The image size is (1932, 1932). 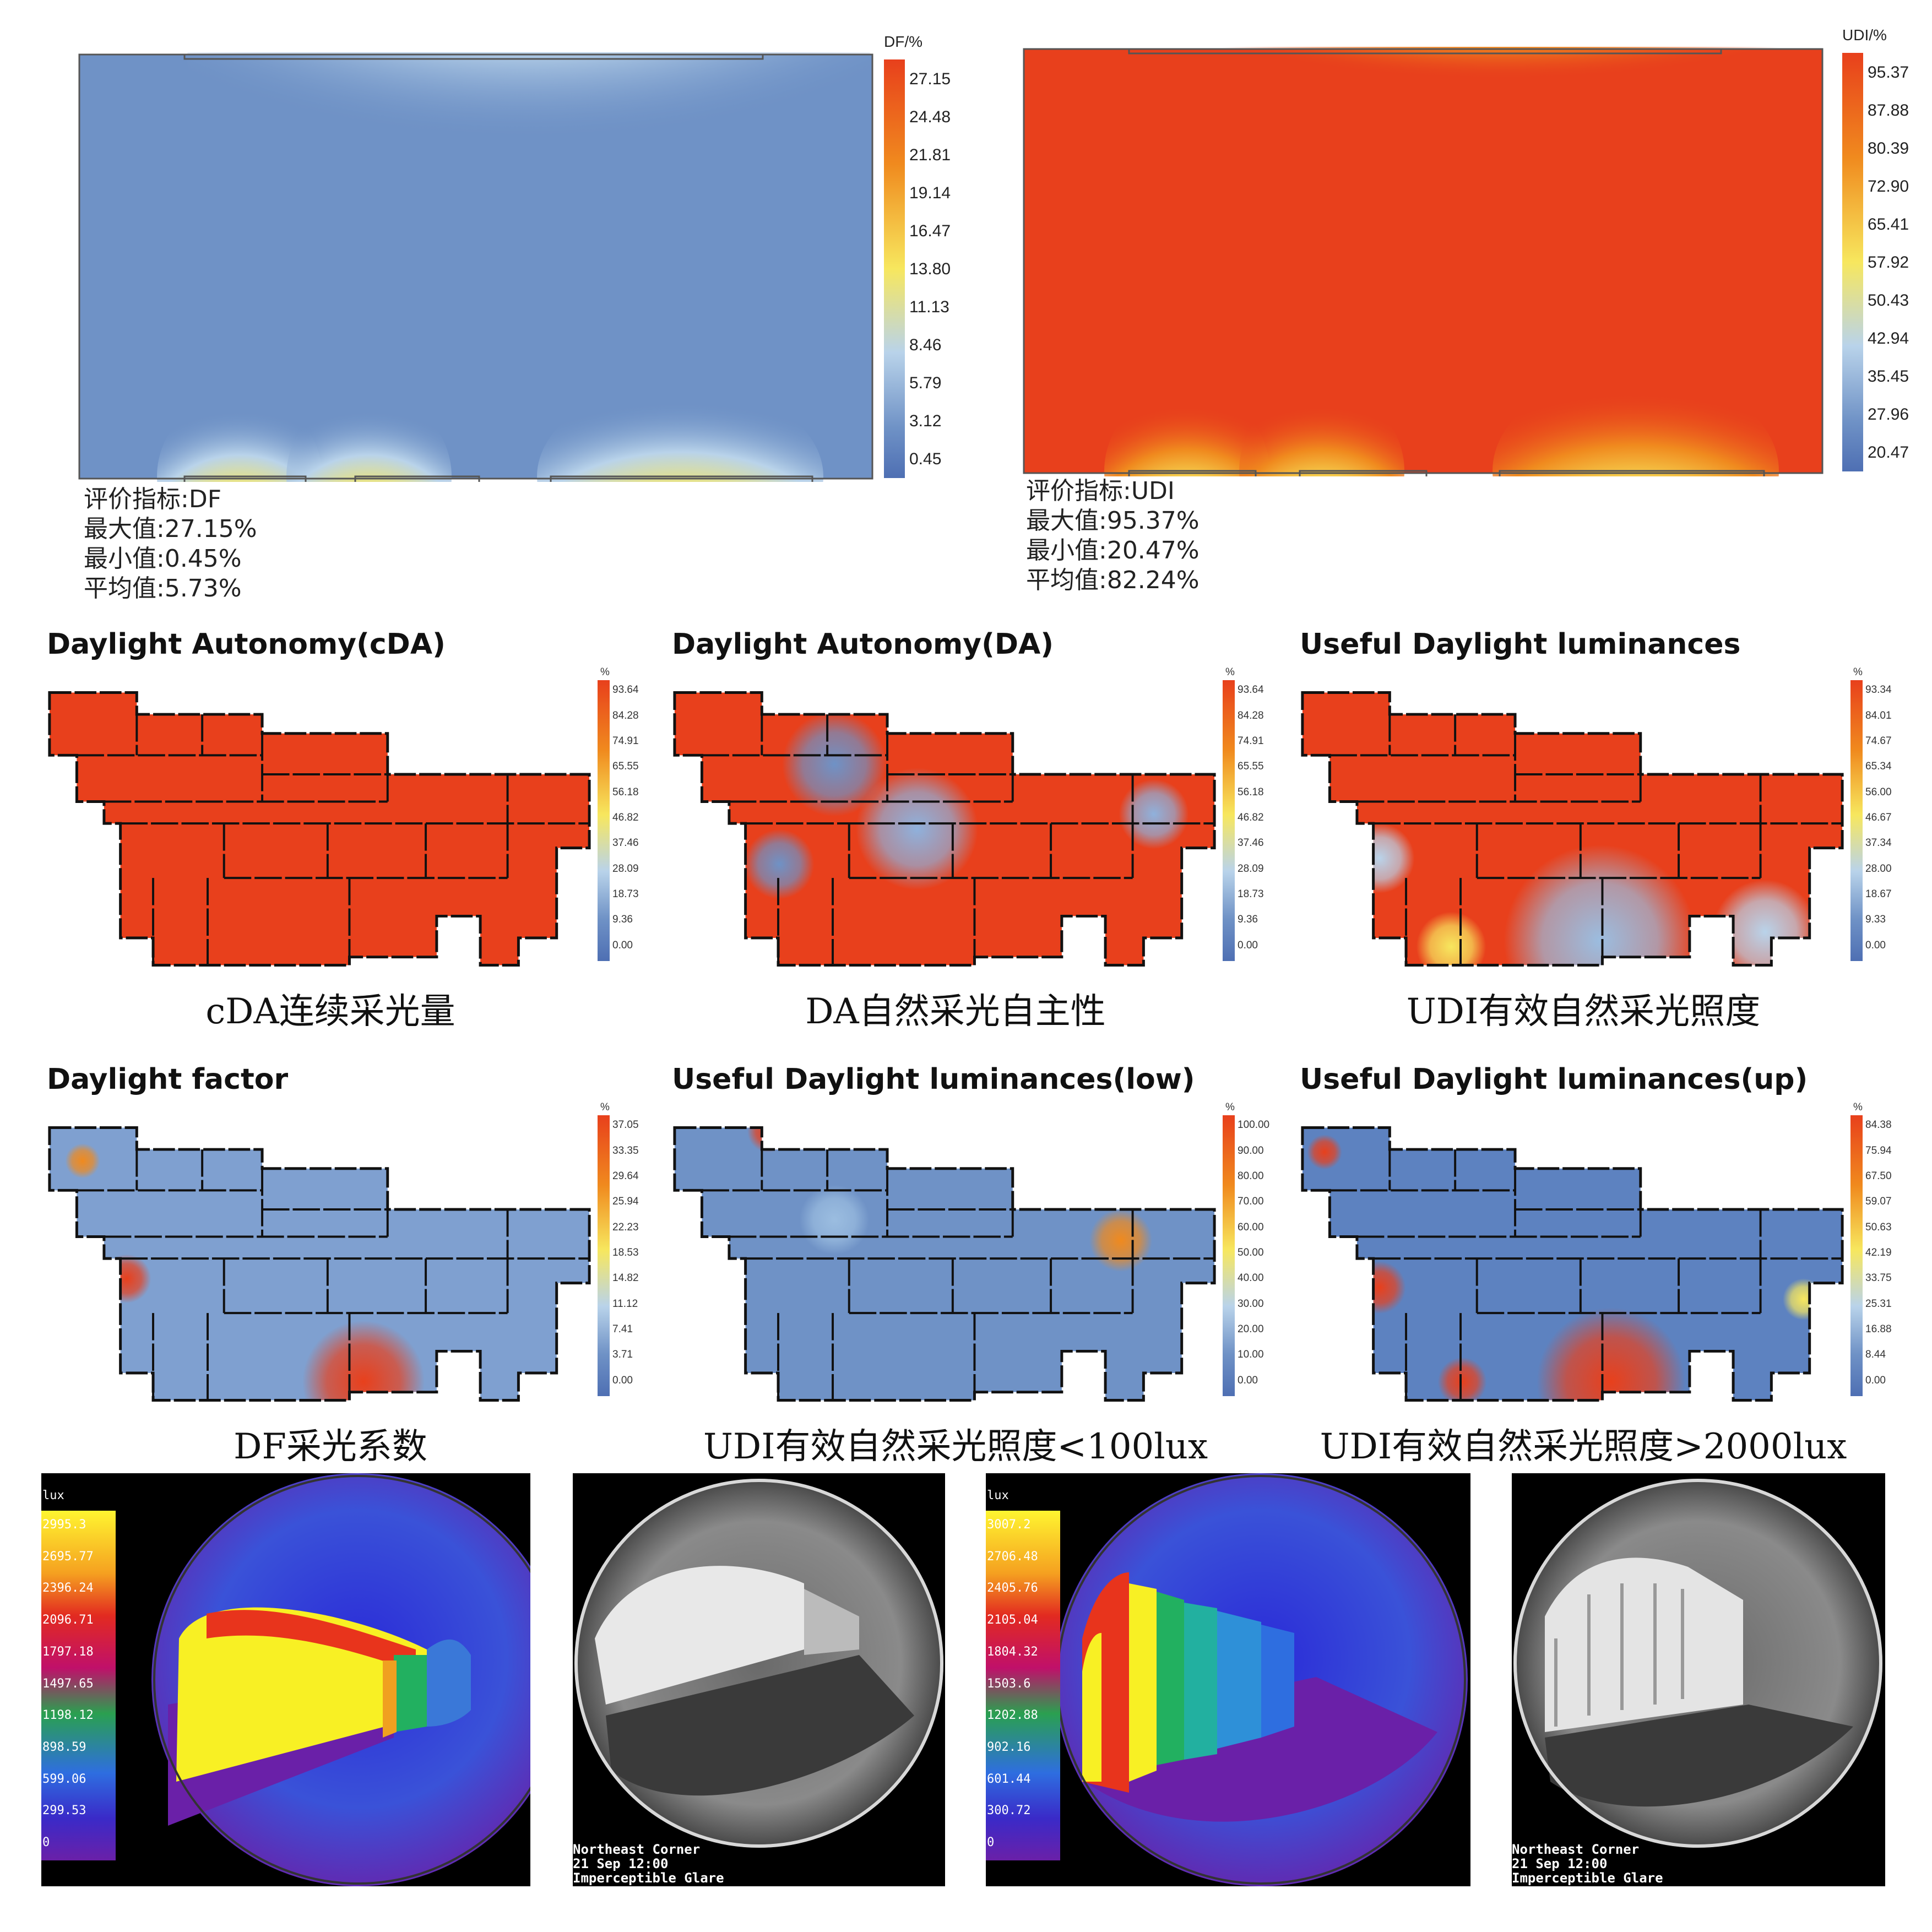 I want to click on plan-title: Useful Daylight luminances(low), so click(x=933, y=1079).